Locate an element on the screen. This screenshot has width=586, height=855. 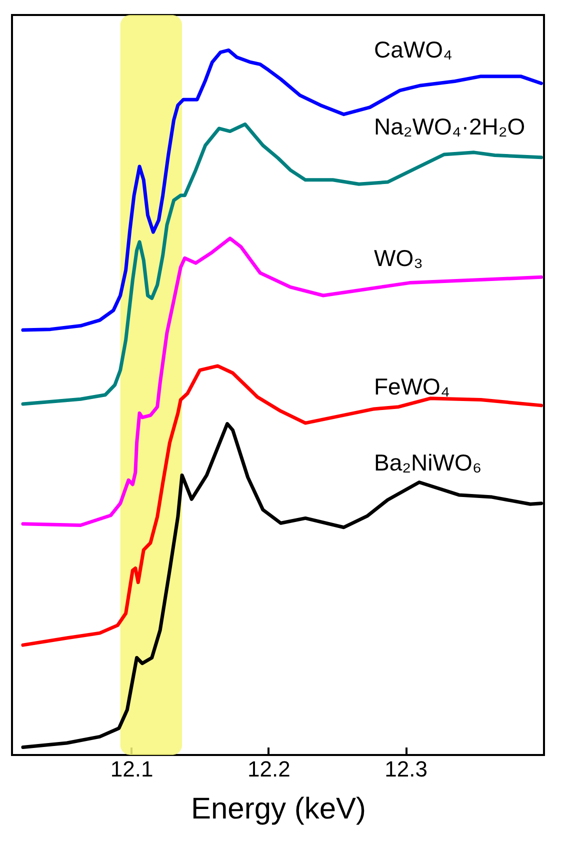
series-label: CaWO₄ is located at coordinates (413, 49).